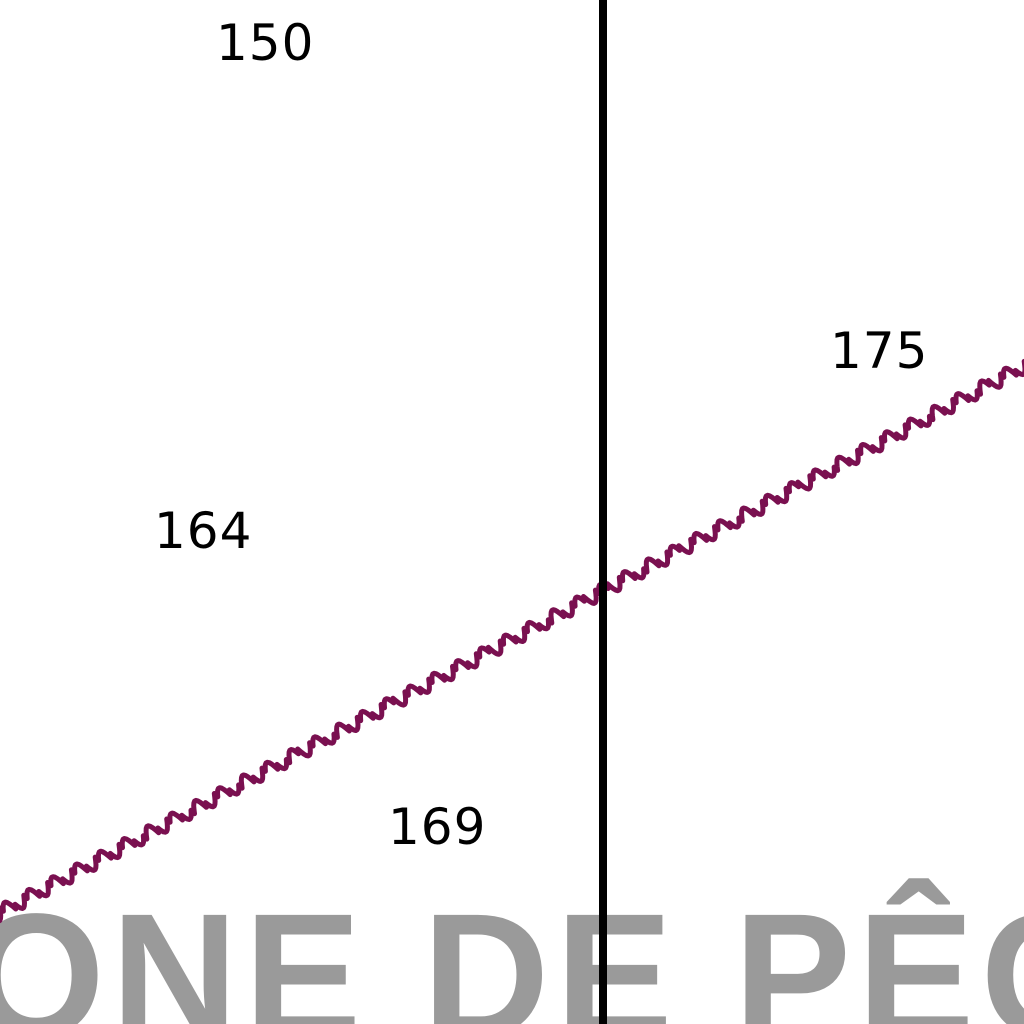 This screenshot has width=1024, height=1024. What do you see at coordinates (437, 827) in the screenshot?
I see `depth-sounding-169: 169` at bounding box center [437, 827].